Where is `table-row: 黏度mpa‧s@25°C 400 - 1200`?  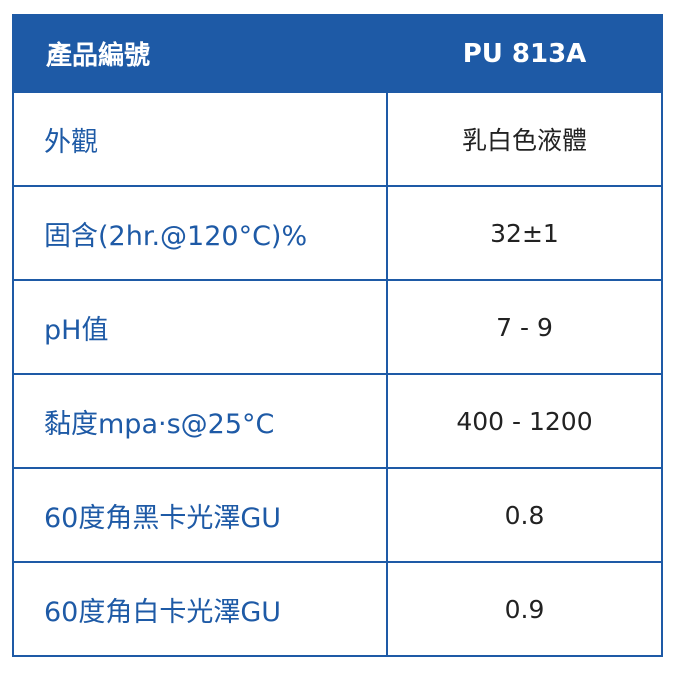 table-row: 黏度mpa‧s@25°C 400 - 1200 is located at coordinates (337, 421).